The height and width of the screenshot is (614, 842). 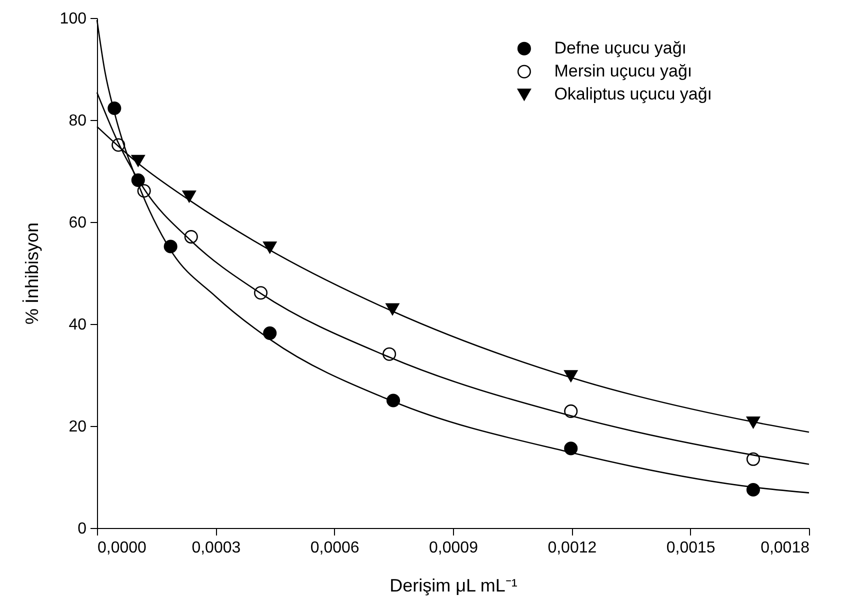 What do you see at coordinates (77, 223) in the screenshot?
I see `y-tick-label: 60` at bounding box center [77, 223].